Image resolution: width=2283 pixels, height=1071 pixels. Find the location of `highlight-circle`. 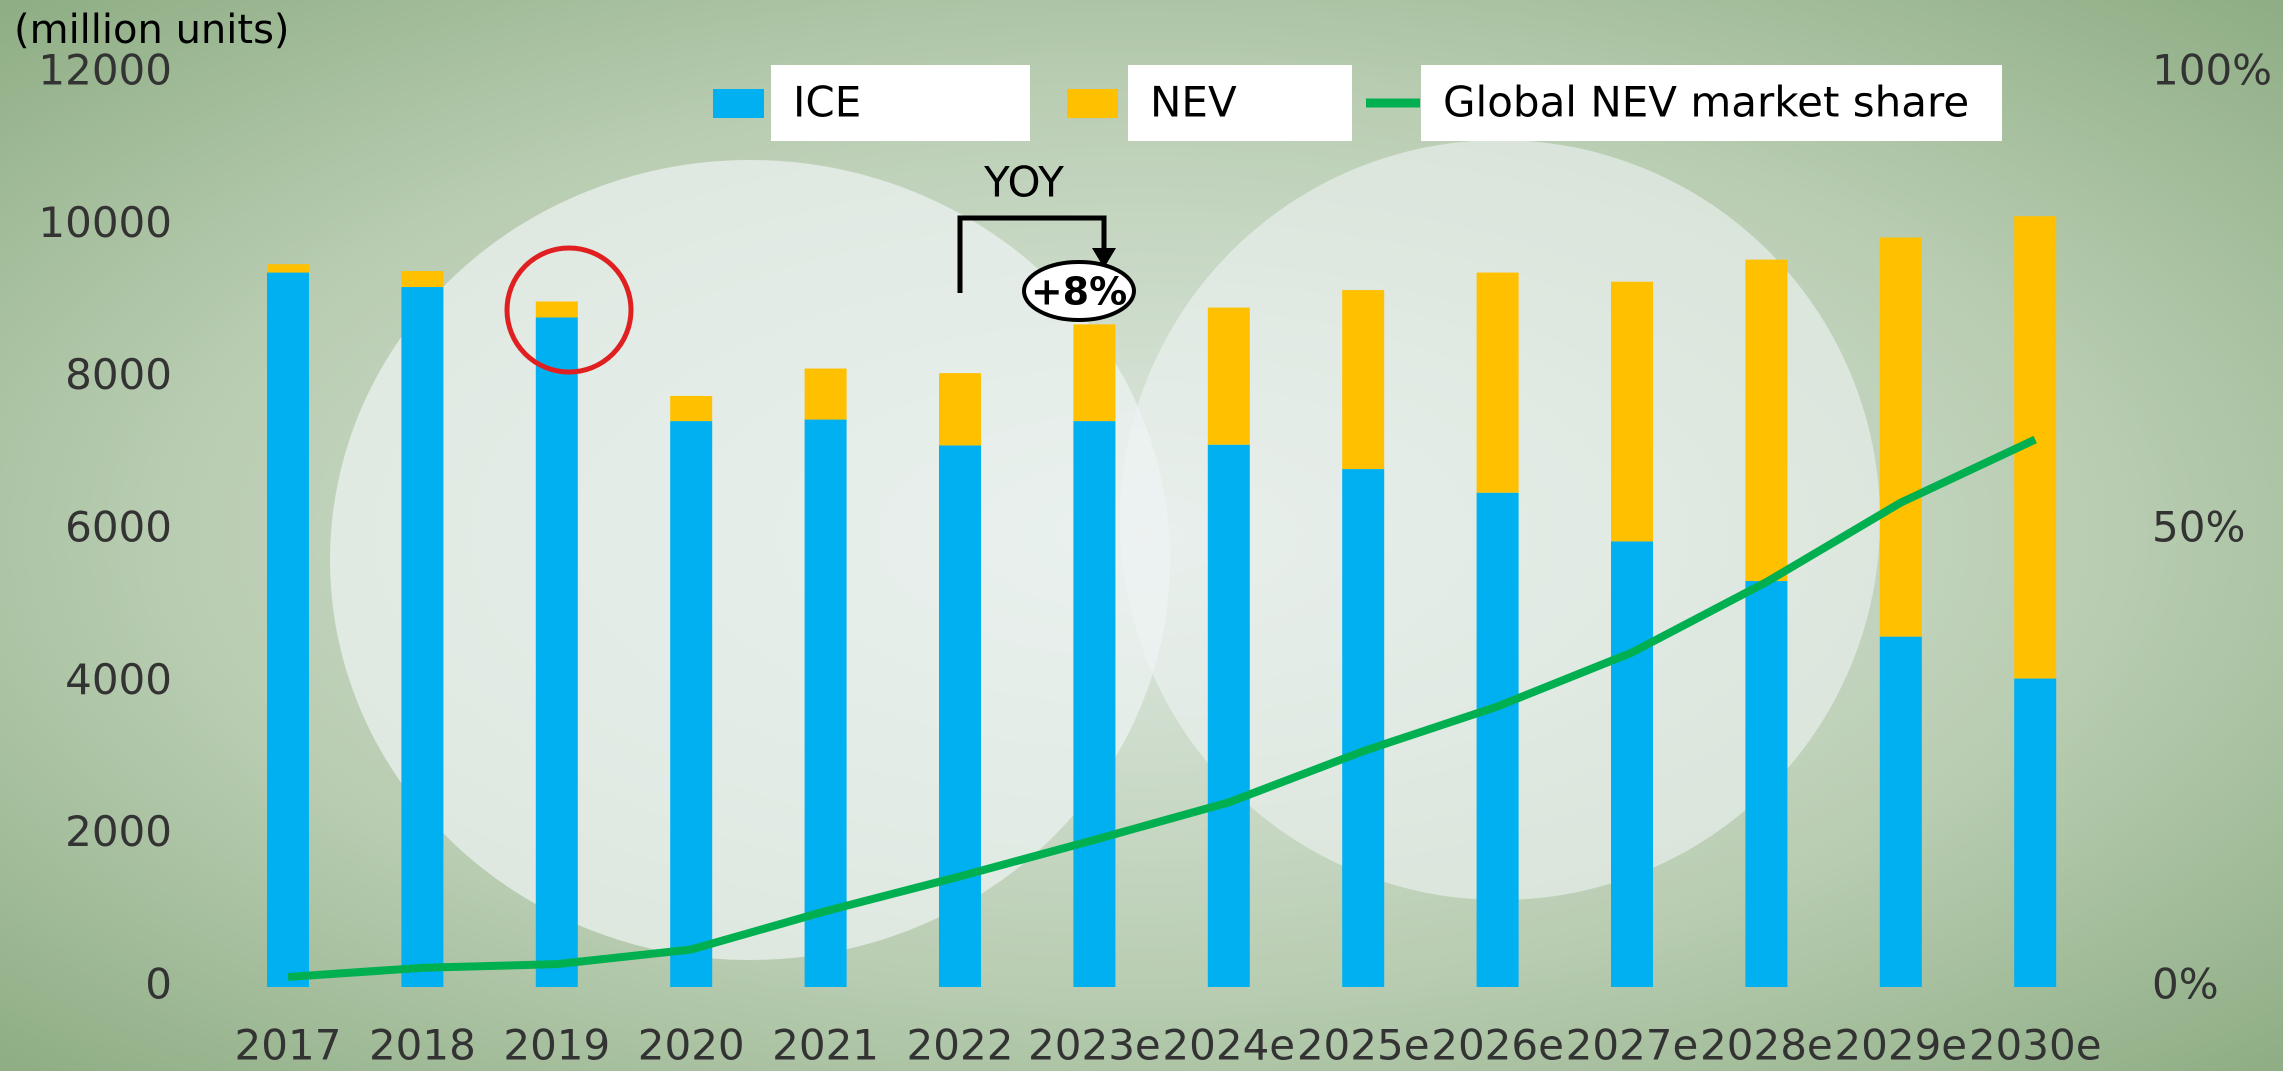

highlight-circle is located at coordinates (569, 310).